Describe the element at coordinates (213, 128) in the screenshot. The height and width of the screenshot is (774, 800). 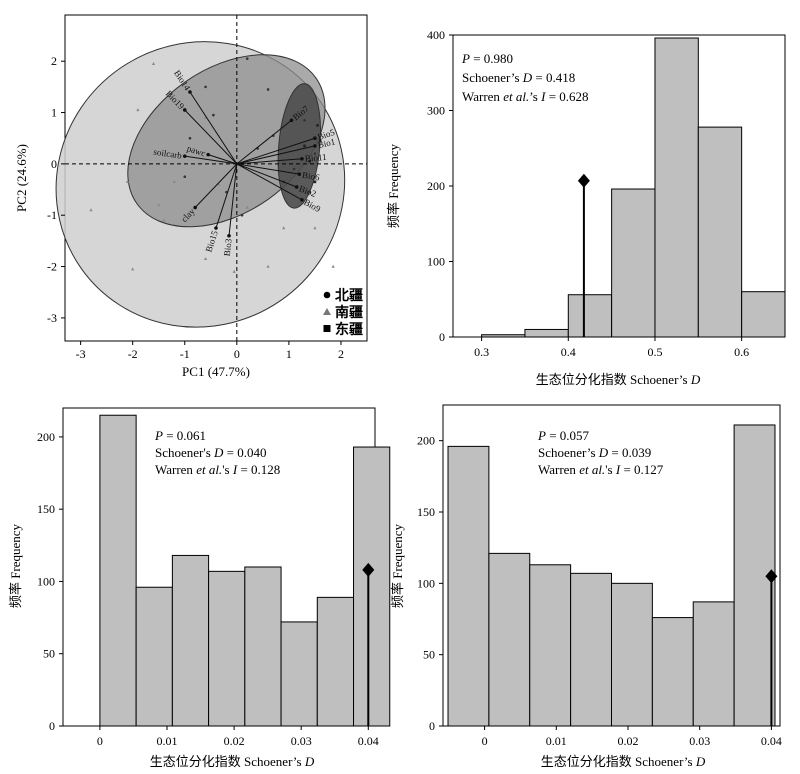
I see `vector-bio14` at that location.